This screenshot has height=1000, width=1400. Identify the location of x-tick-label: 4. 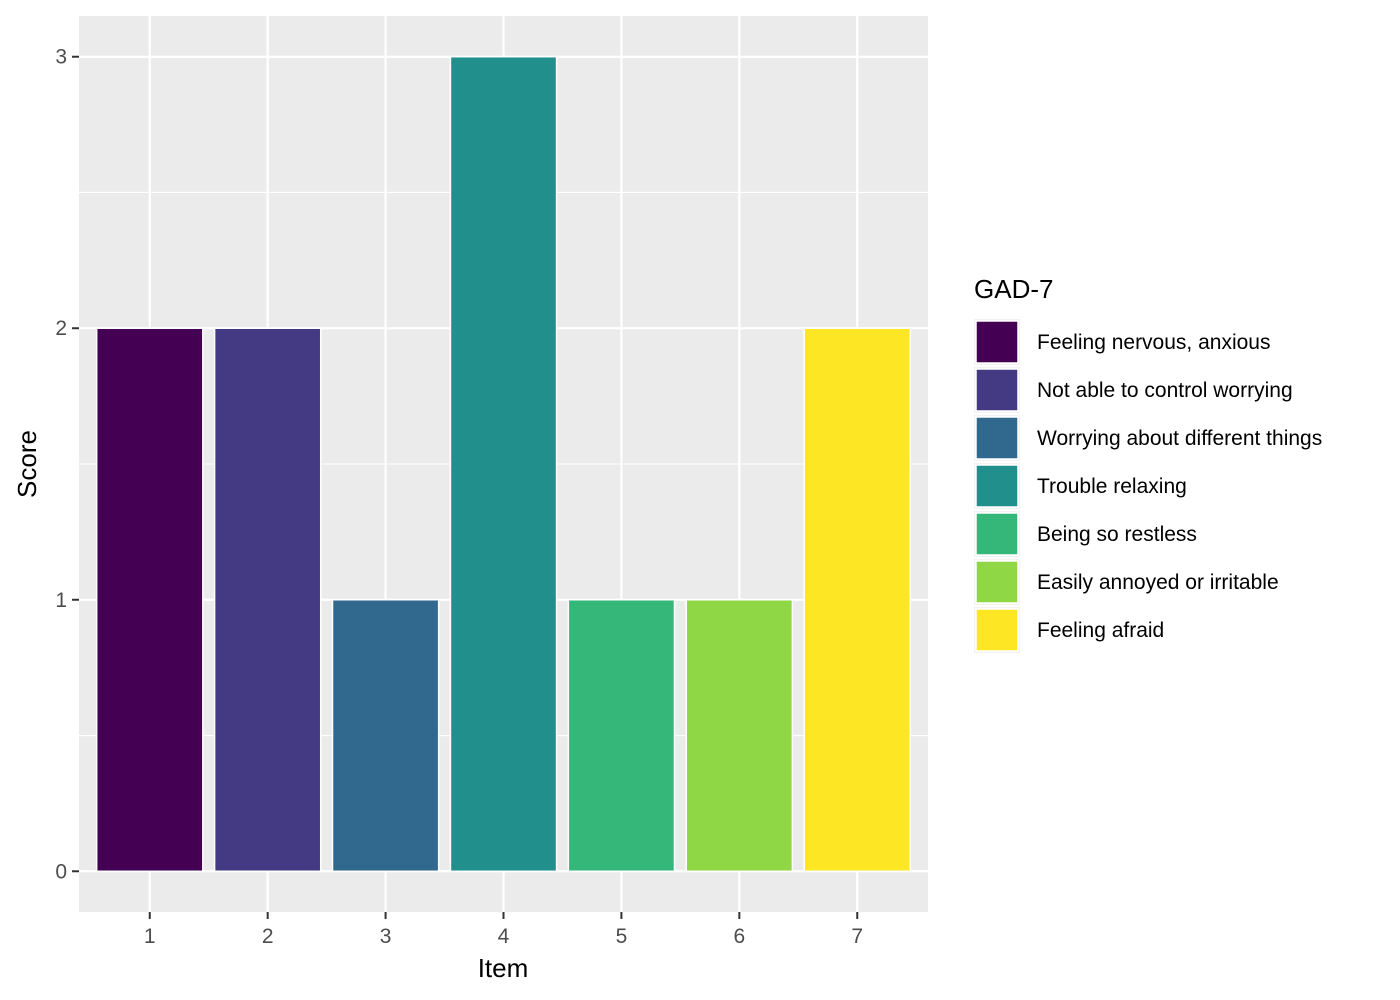
(504, 936).